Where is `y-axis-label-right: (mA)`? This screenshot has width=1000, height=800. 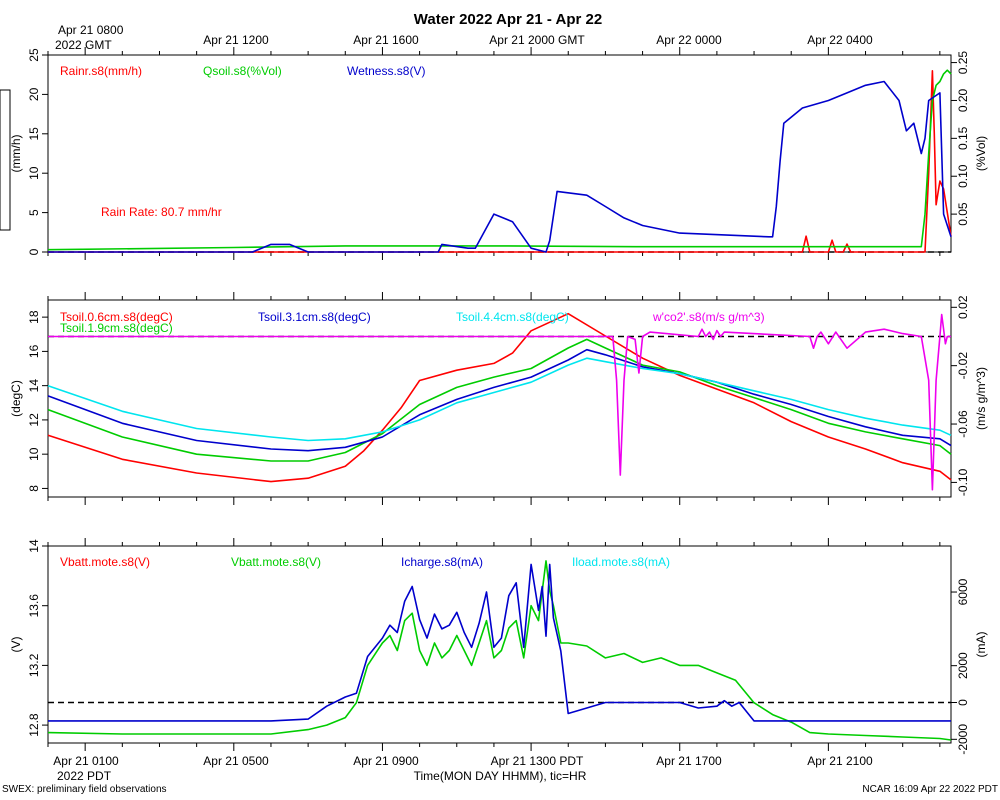
y-axis-label-right: (mA) is located at coordinates (981, 645).